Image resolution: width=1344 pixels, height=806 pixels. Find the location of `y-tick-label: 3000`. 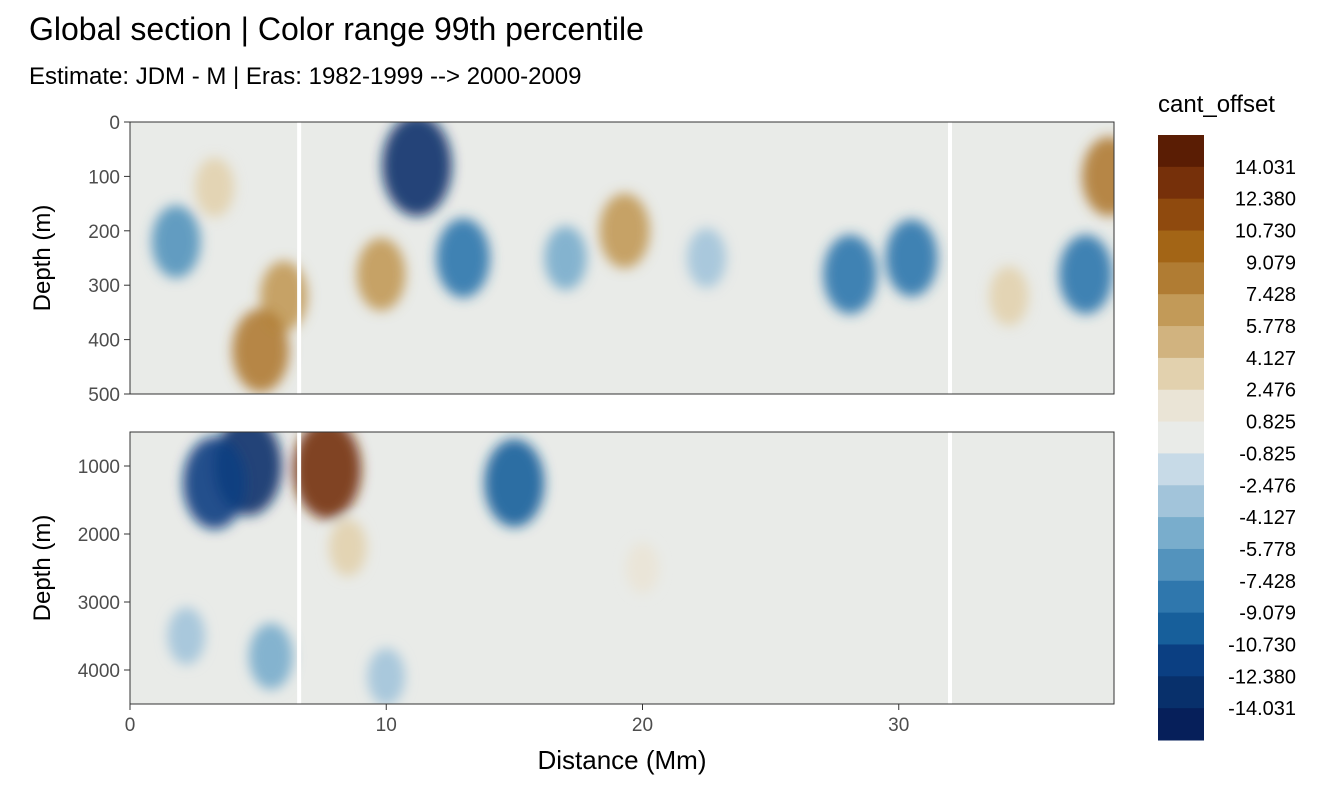

y-tick-label: 3000 is located at coordinates (99, 603).